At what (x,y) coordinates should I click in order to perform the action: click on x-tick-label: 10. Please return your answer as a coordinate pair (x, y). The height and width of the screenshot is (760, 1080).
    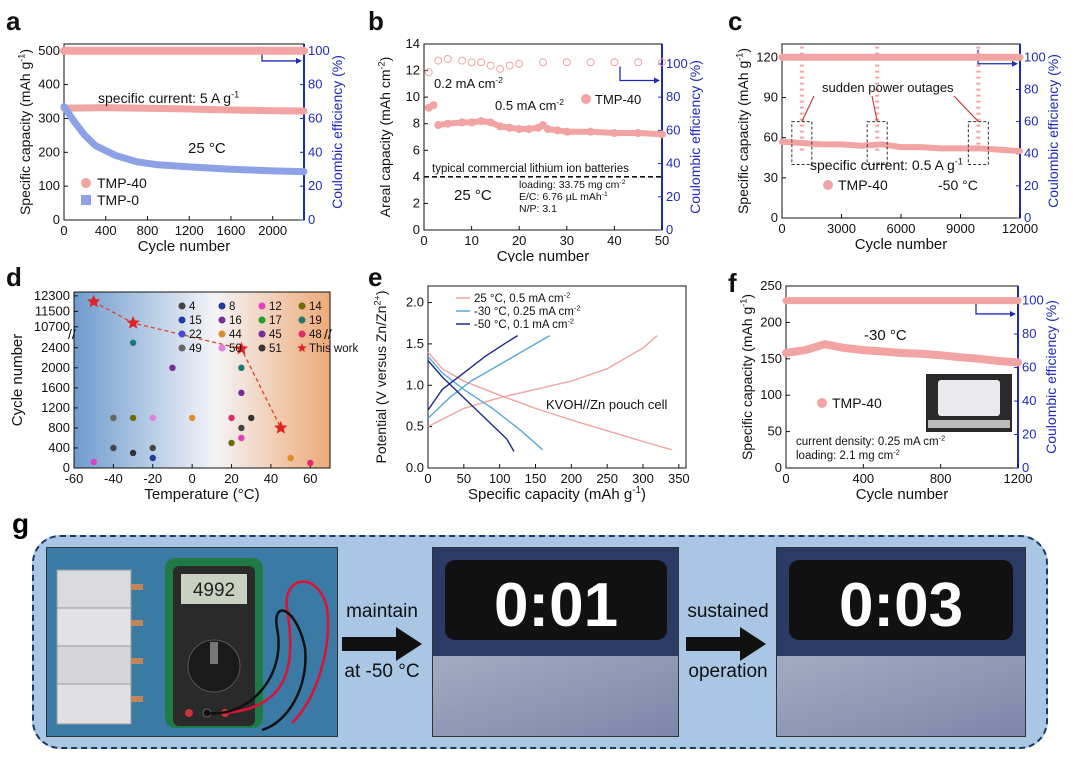
    Looking at the image, I should click on (471, 240).